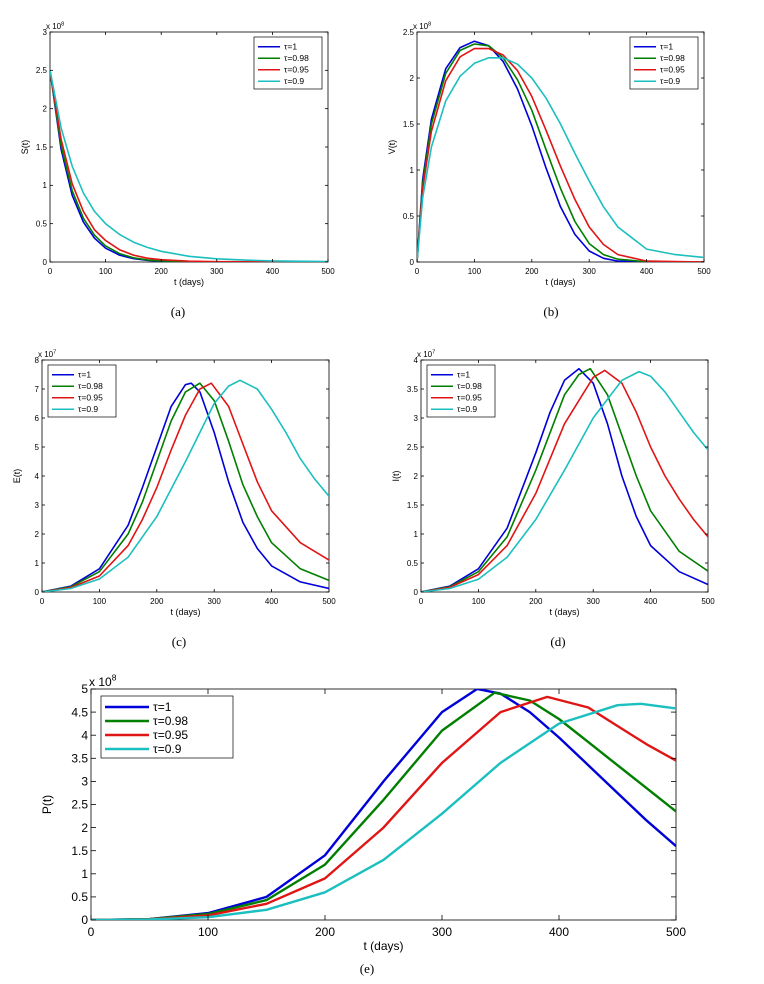 Image resolution: width=764 pixels, height=984 pixels. What do you see at coordinates (37, 389) in the screenshot?
I see `y-tick-label: 7` at bounding box center [37, 389].